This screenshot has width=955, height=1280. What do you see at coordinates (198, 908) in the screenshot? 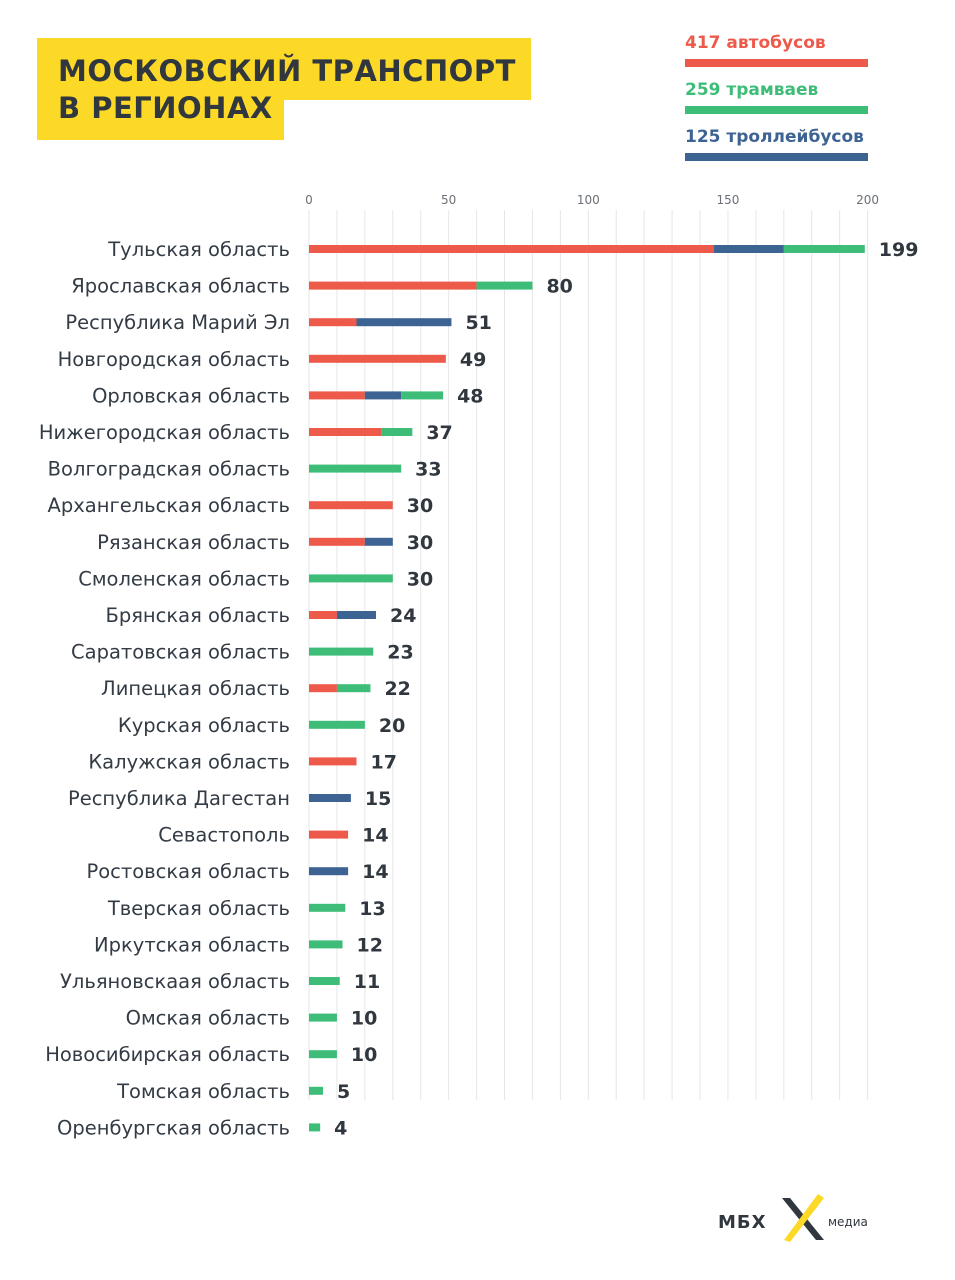
I see `category-label: Тверская область` at bounding box center [198, 908].